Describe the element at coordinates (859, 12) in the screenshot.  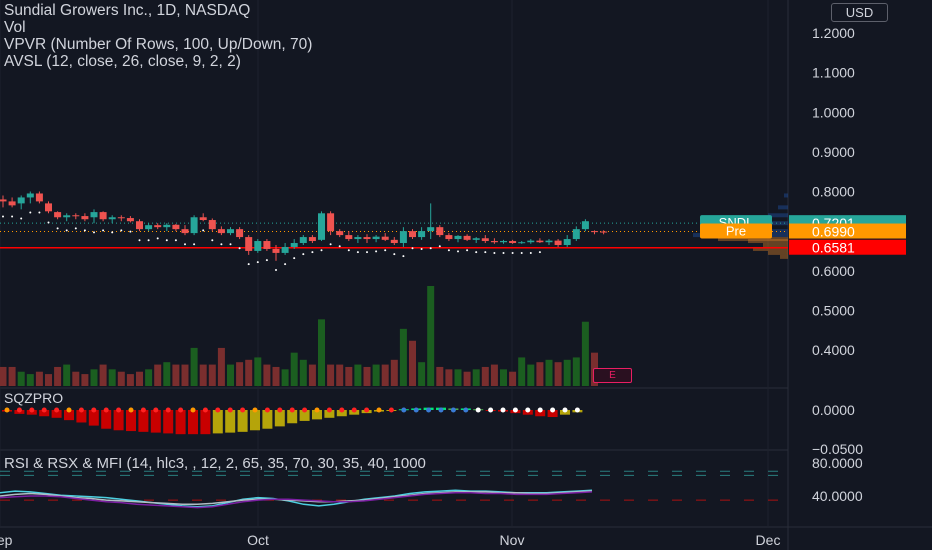
I see `currency-button: USD` at that location.